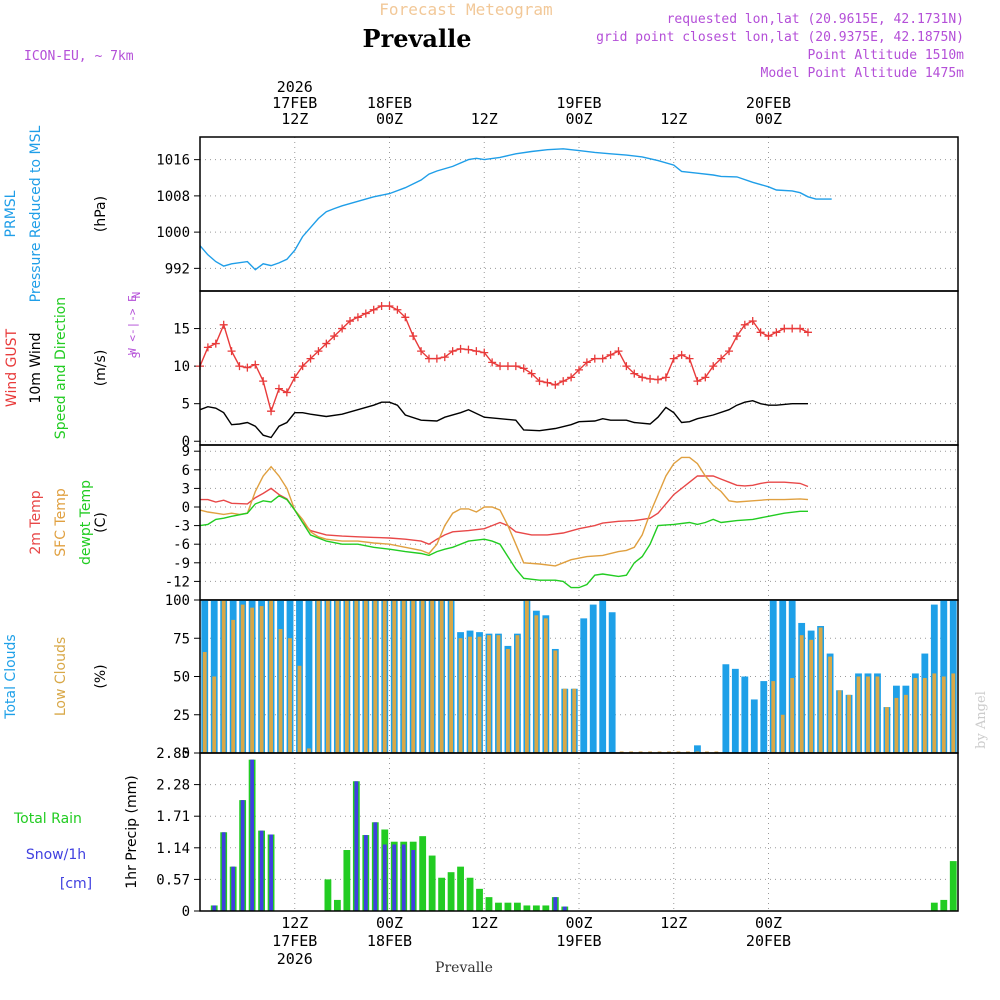  What do you see at coordinates (578, 119) in the screenshot?
I see `x-tick-label-top: 00Z` at bounding box center [578, 119].